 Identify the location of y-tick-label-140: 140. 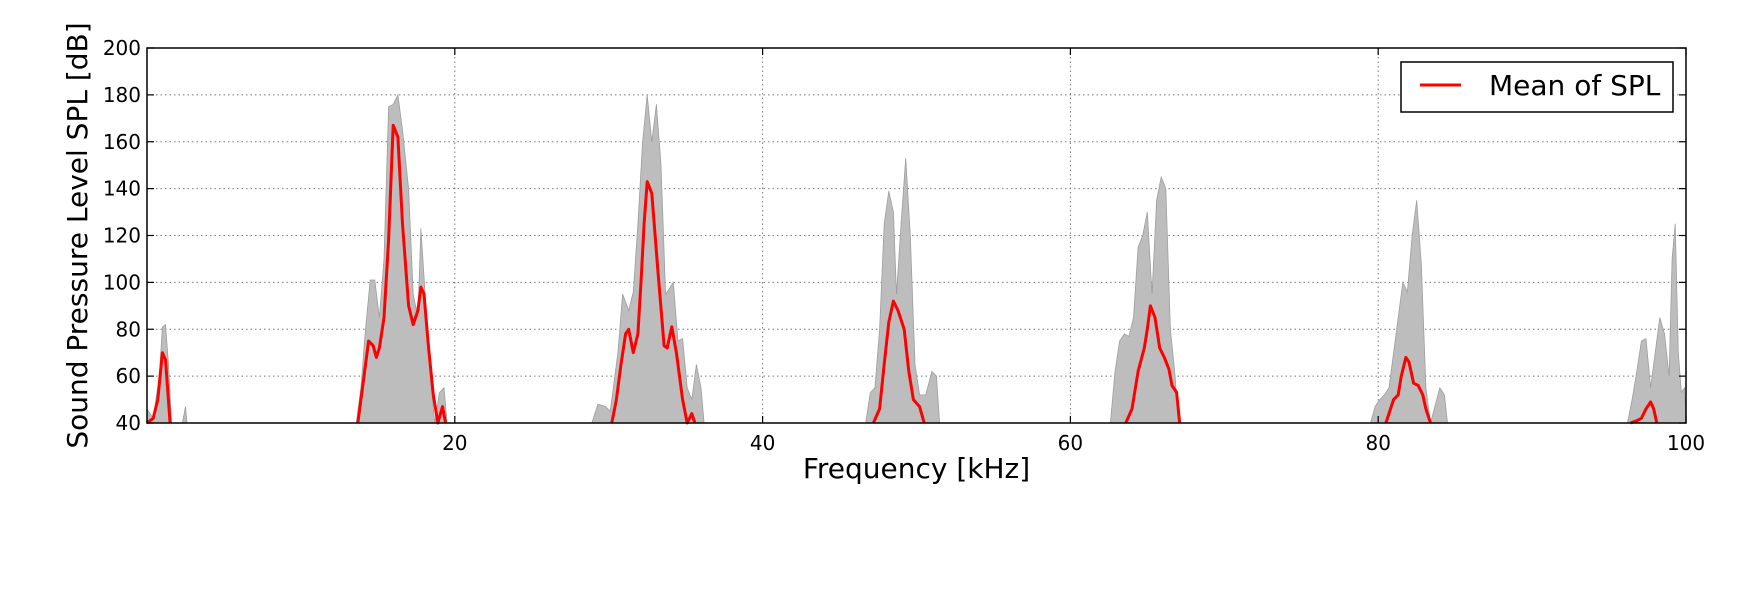
(122, 189).